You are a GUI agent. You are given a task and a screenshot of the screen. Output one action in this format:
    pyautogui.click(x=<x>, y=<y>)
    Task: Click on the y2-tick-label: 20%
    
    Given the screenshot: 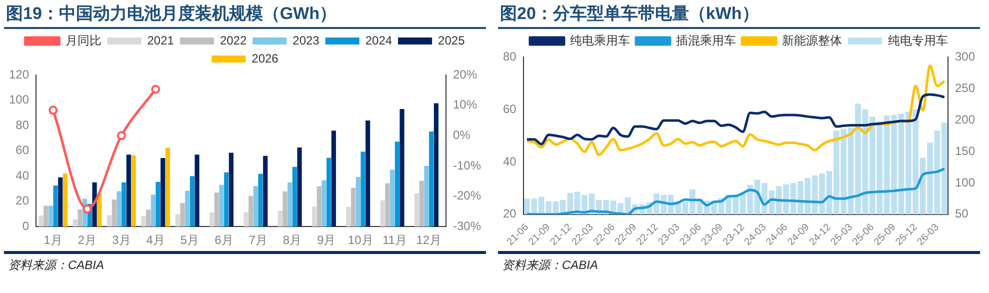 What is the action you would take?
    pyautogui.click(x=465, y=74)
    